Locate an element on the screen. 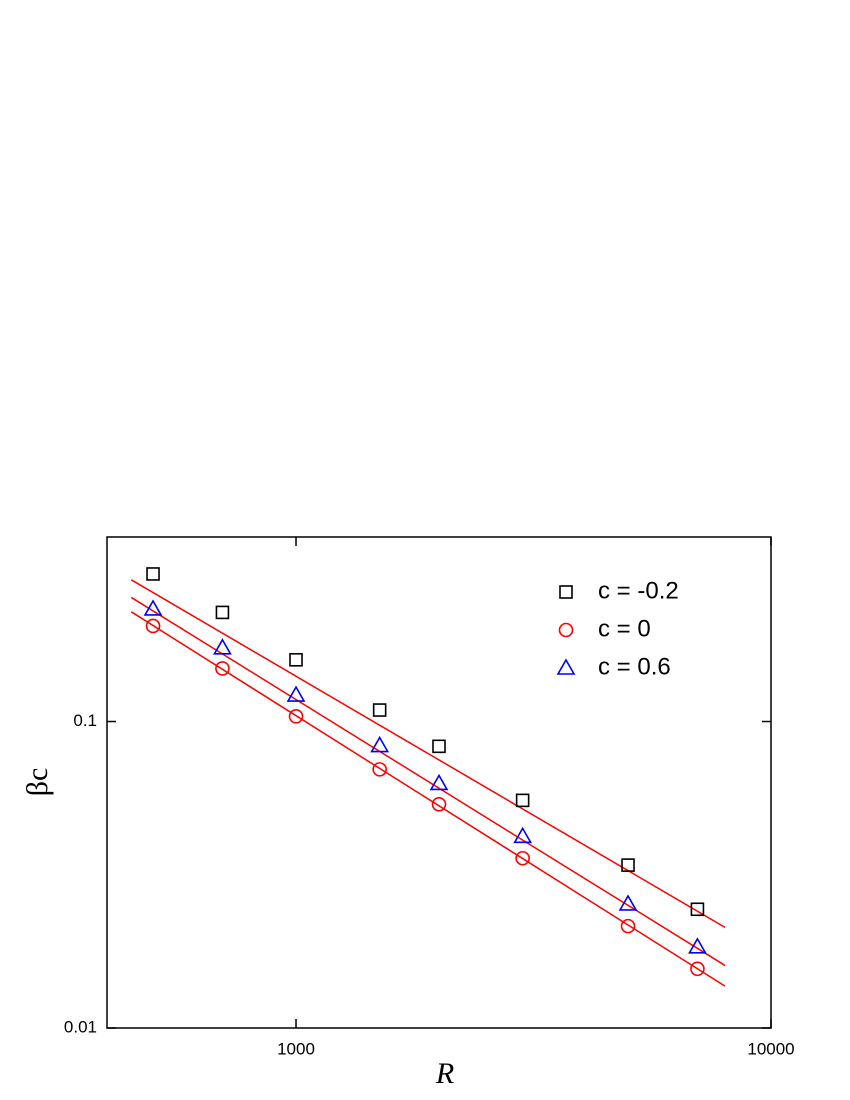 This screenshot has width=850, height=1100. y-tick-label: 0.1 is located at coordinates (85, 720).